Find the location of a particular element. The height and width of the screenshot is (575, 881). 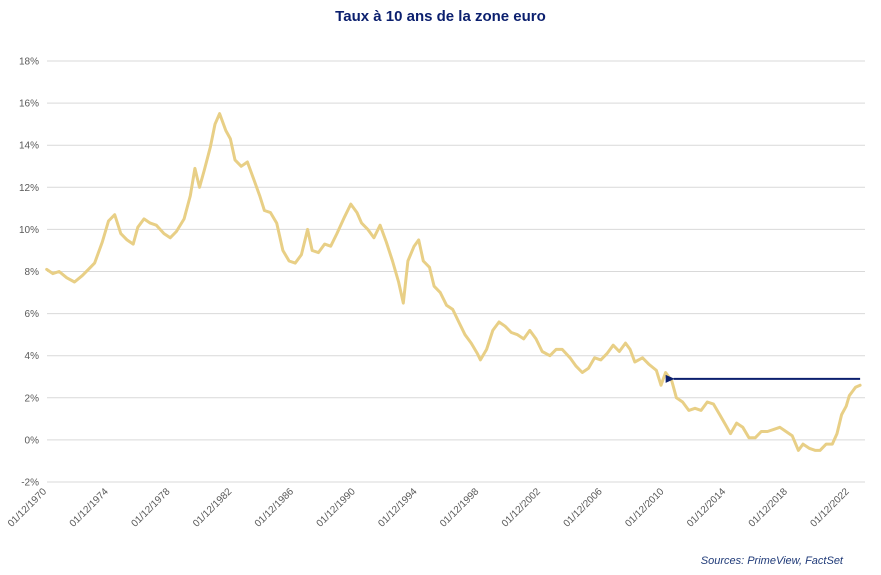

x-tick-label: 01/12/2006 is located at coordinates (583, 507).